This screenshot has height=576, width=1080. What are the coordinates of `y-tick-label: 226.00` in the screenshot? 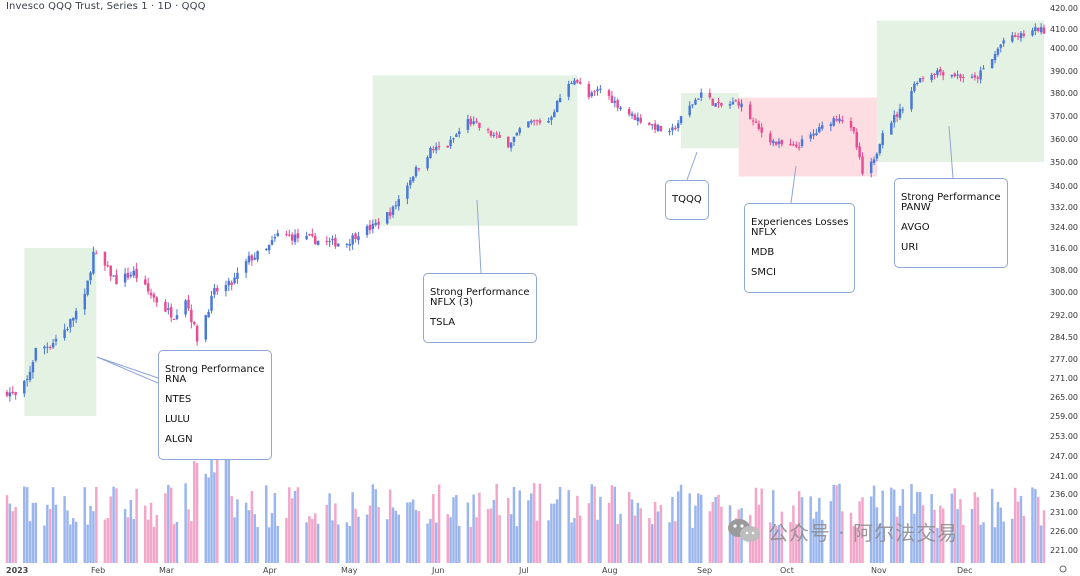 It's located at (1064, 531).